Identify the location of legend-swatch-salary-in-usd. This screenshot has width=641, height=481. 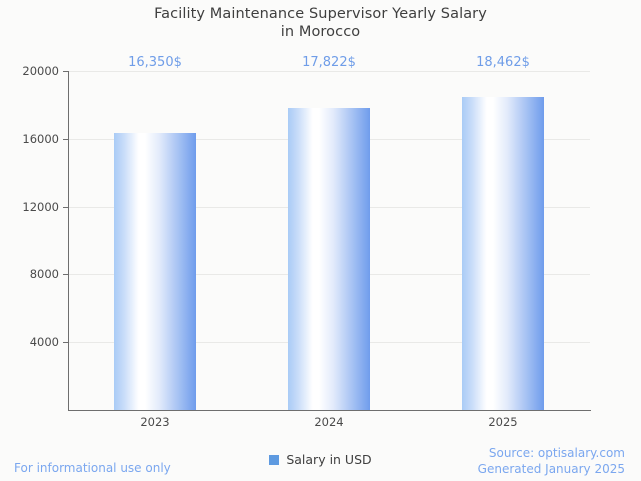
(274, 459).